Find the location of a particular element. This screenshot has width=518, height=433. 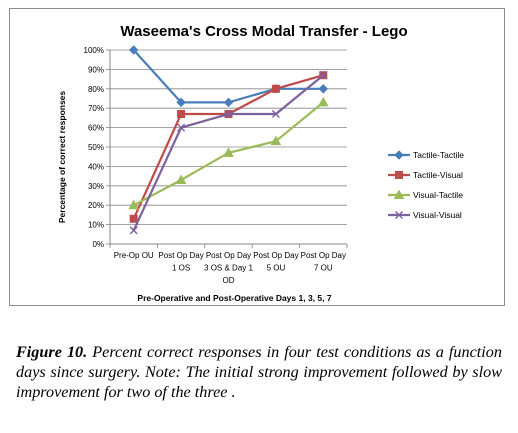

y-tick-label: 70% is located at coordinates (96, 108).